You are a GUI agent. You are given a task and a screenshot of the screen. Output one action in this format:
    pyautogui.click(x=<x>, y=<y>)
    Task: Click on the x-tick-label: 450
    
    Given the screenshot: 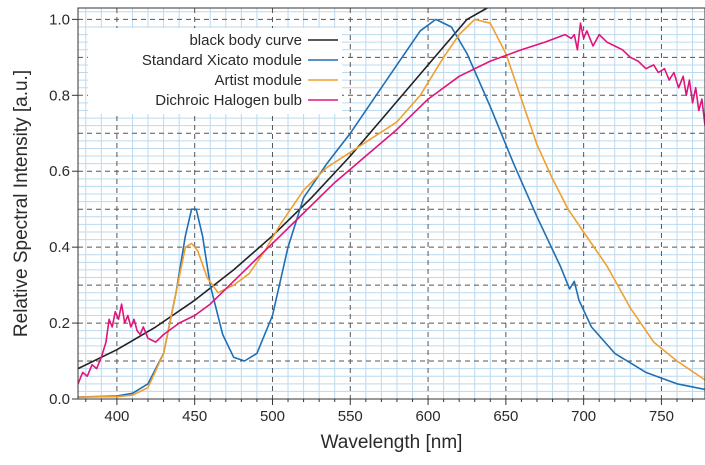 What is the action you would take?
    pyautogui.click(x=194, y=416)
    